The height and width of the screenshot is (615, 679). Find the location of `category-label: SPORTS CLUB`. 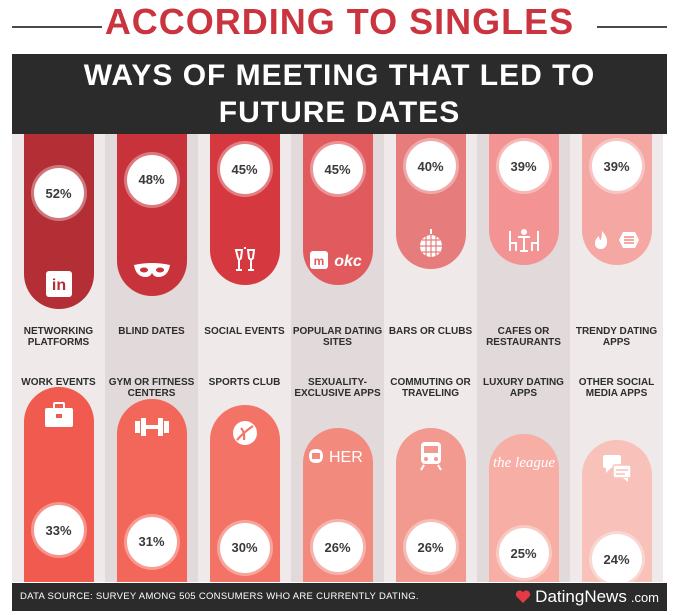

category-label: SPORTS CLUB is located at coordinates (244, 382).